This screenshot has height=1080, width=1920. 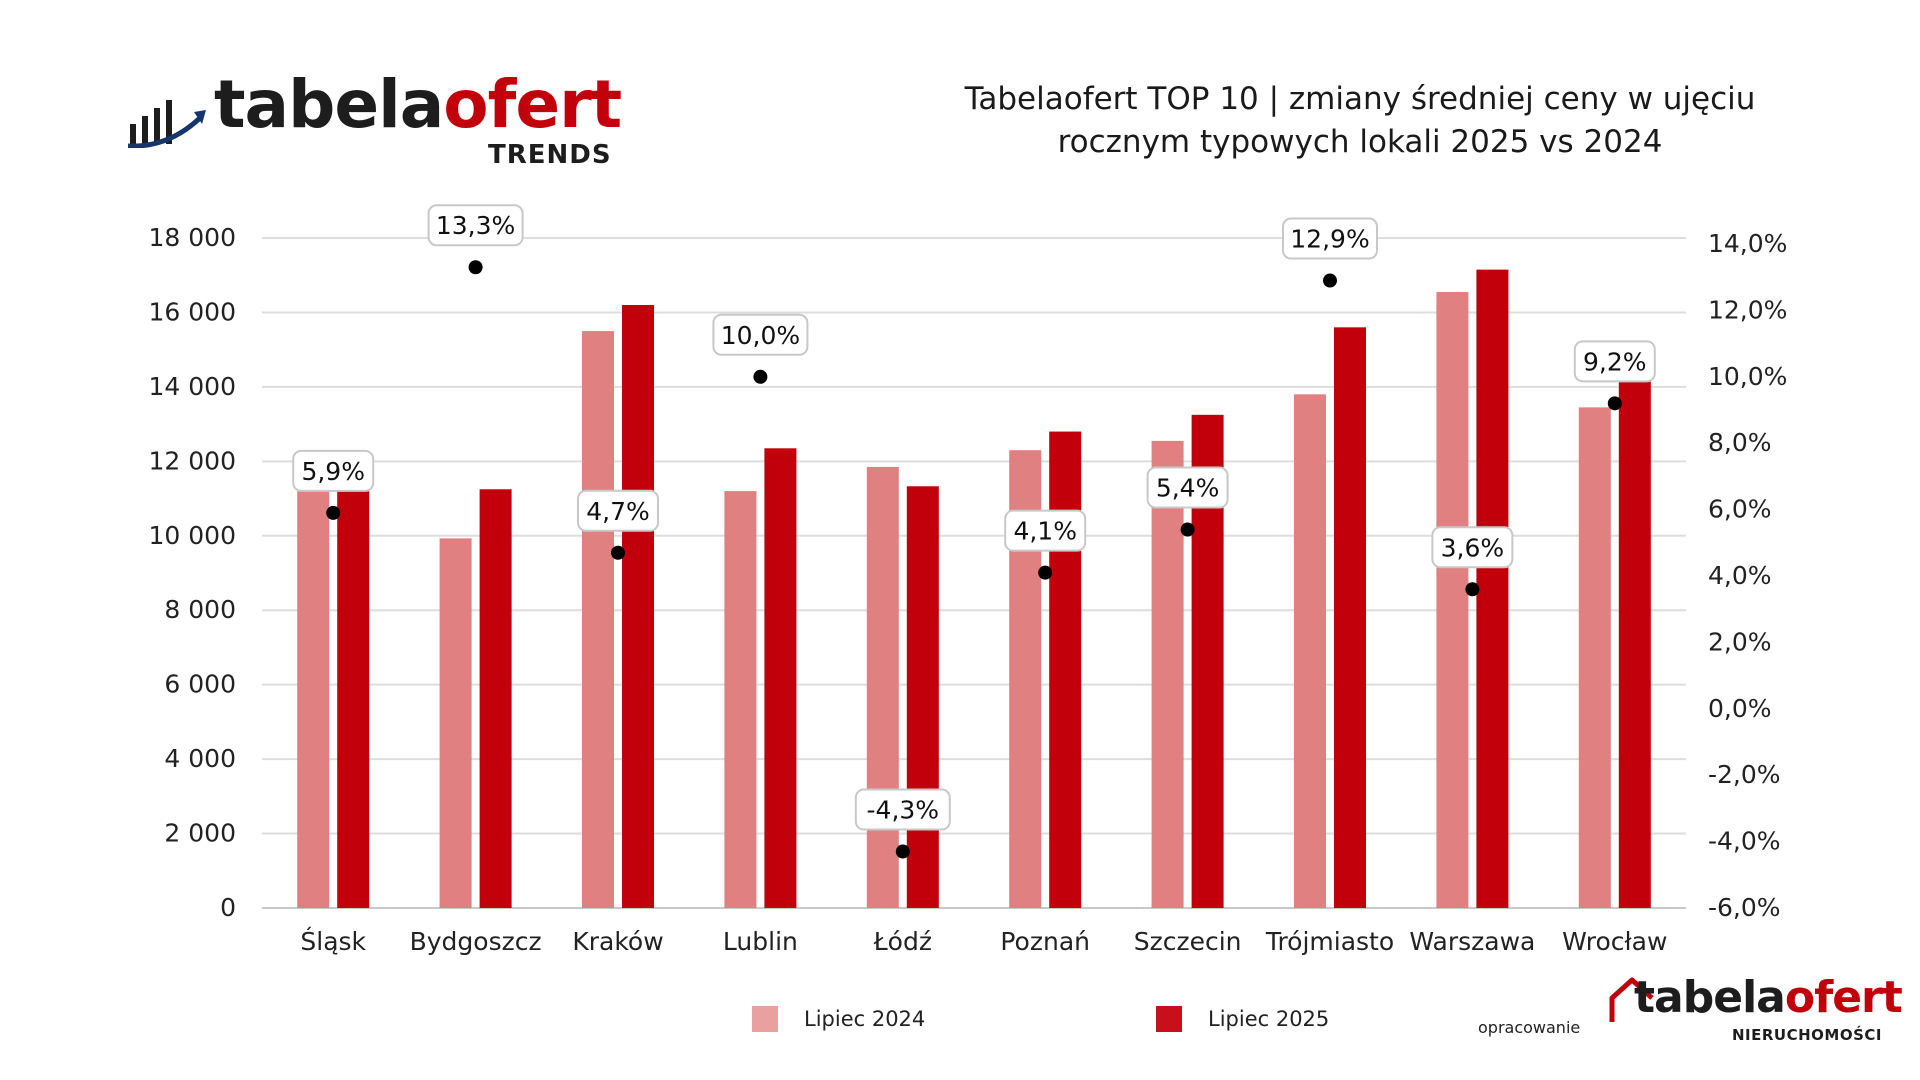 What do you see at coordinates (1472, 941) in the screenshot?
I see `x-tick-label: Warszawa` at bounding box center [1472, 941].